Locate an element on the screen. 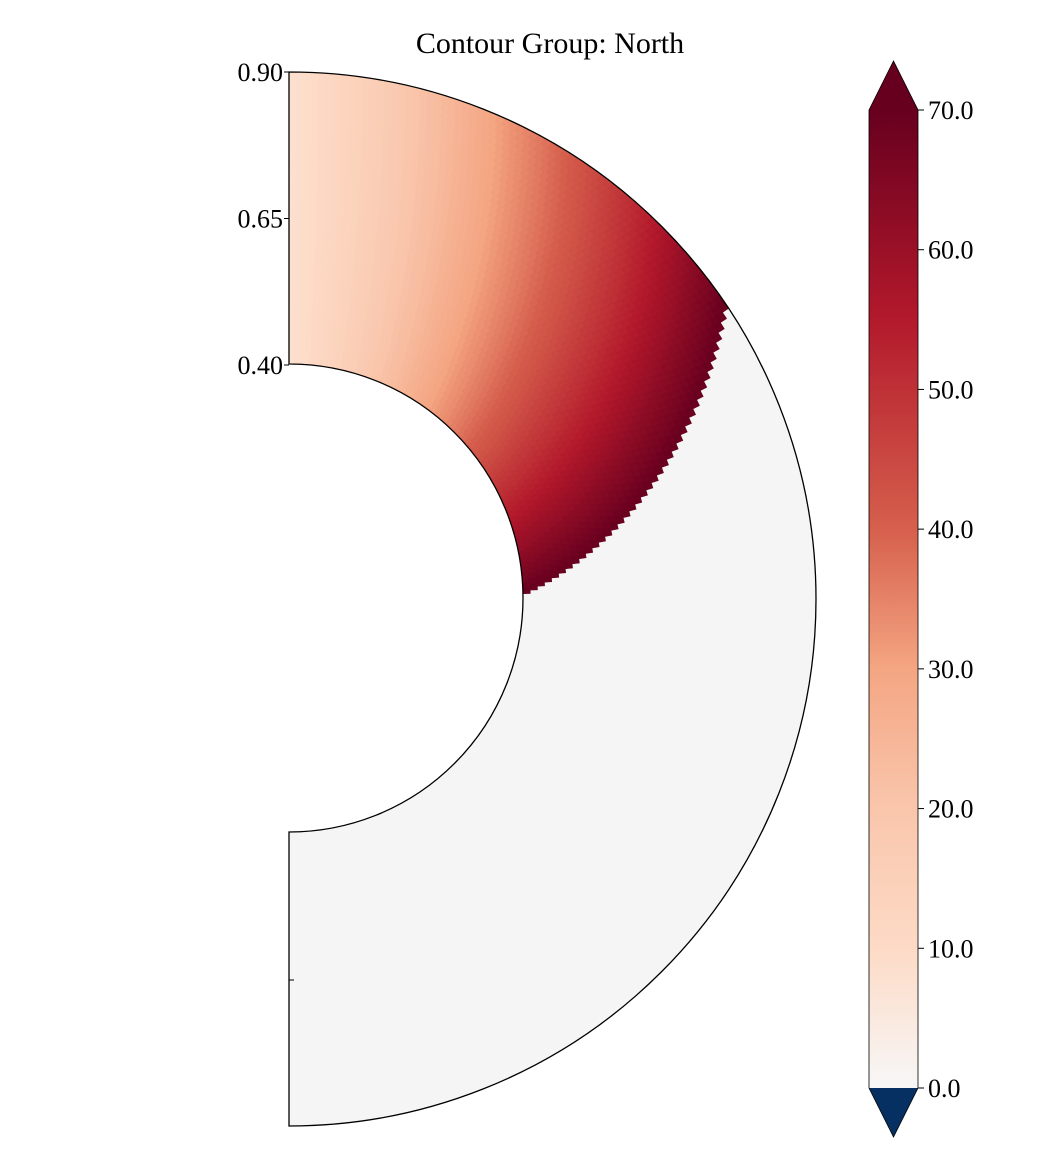  colorbar: 70.0 60.0 50.0 40.0 30.0 20.0 10.0 0.0 is located at coordinates (921, 599).